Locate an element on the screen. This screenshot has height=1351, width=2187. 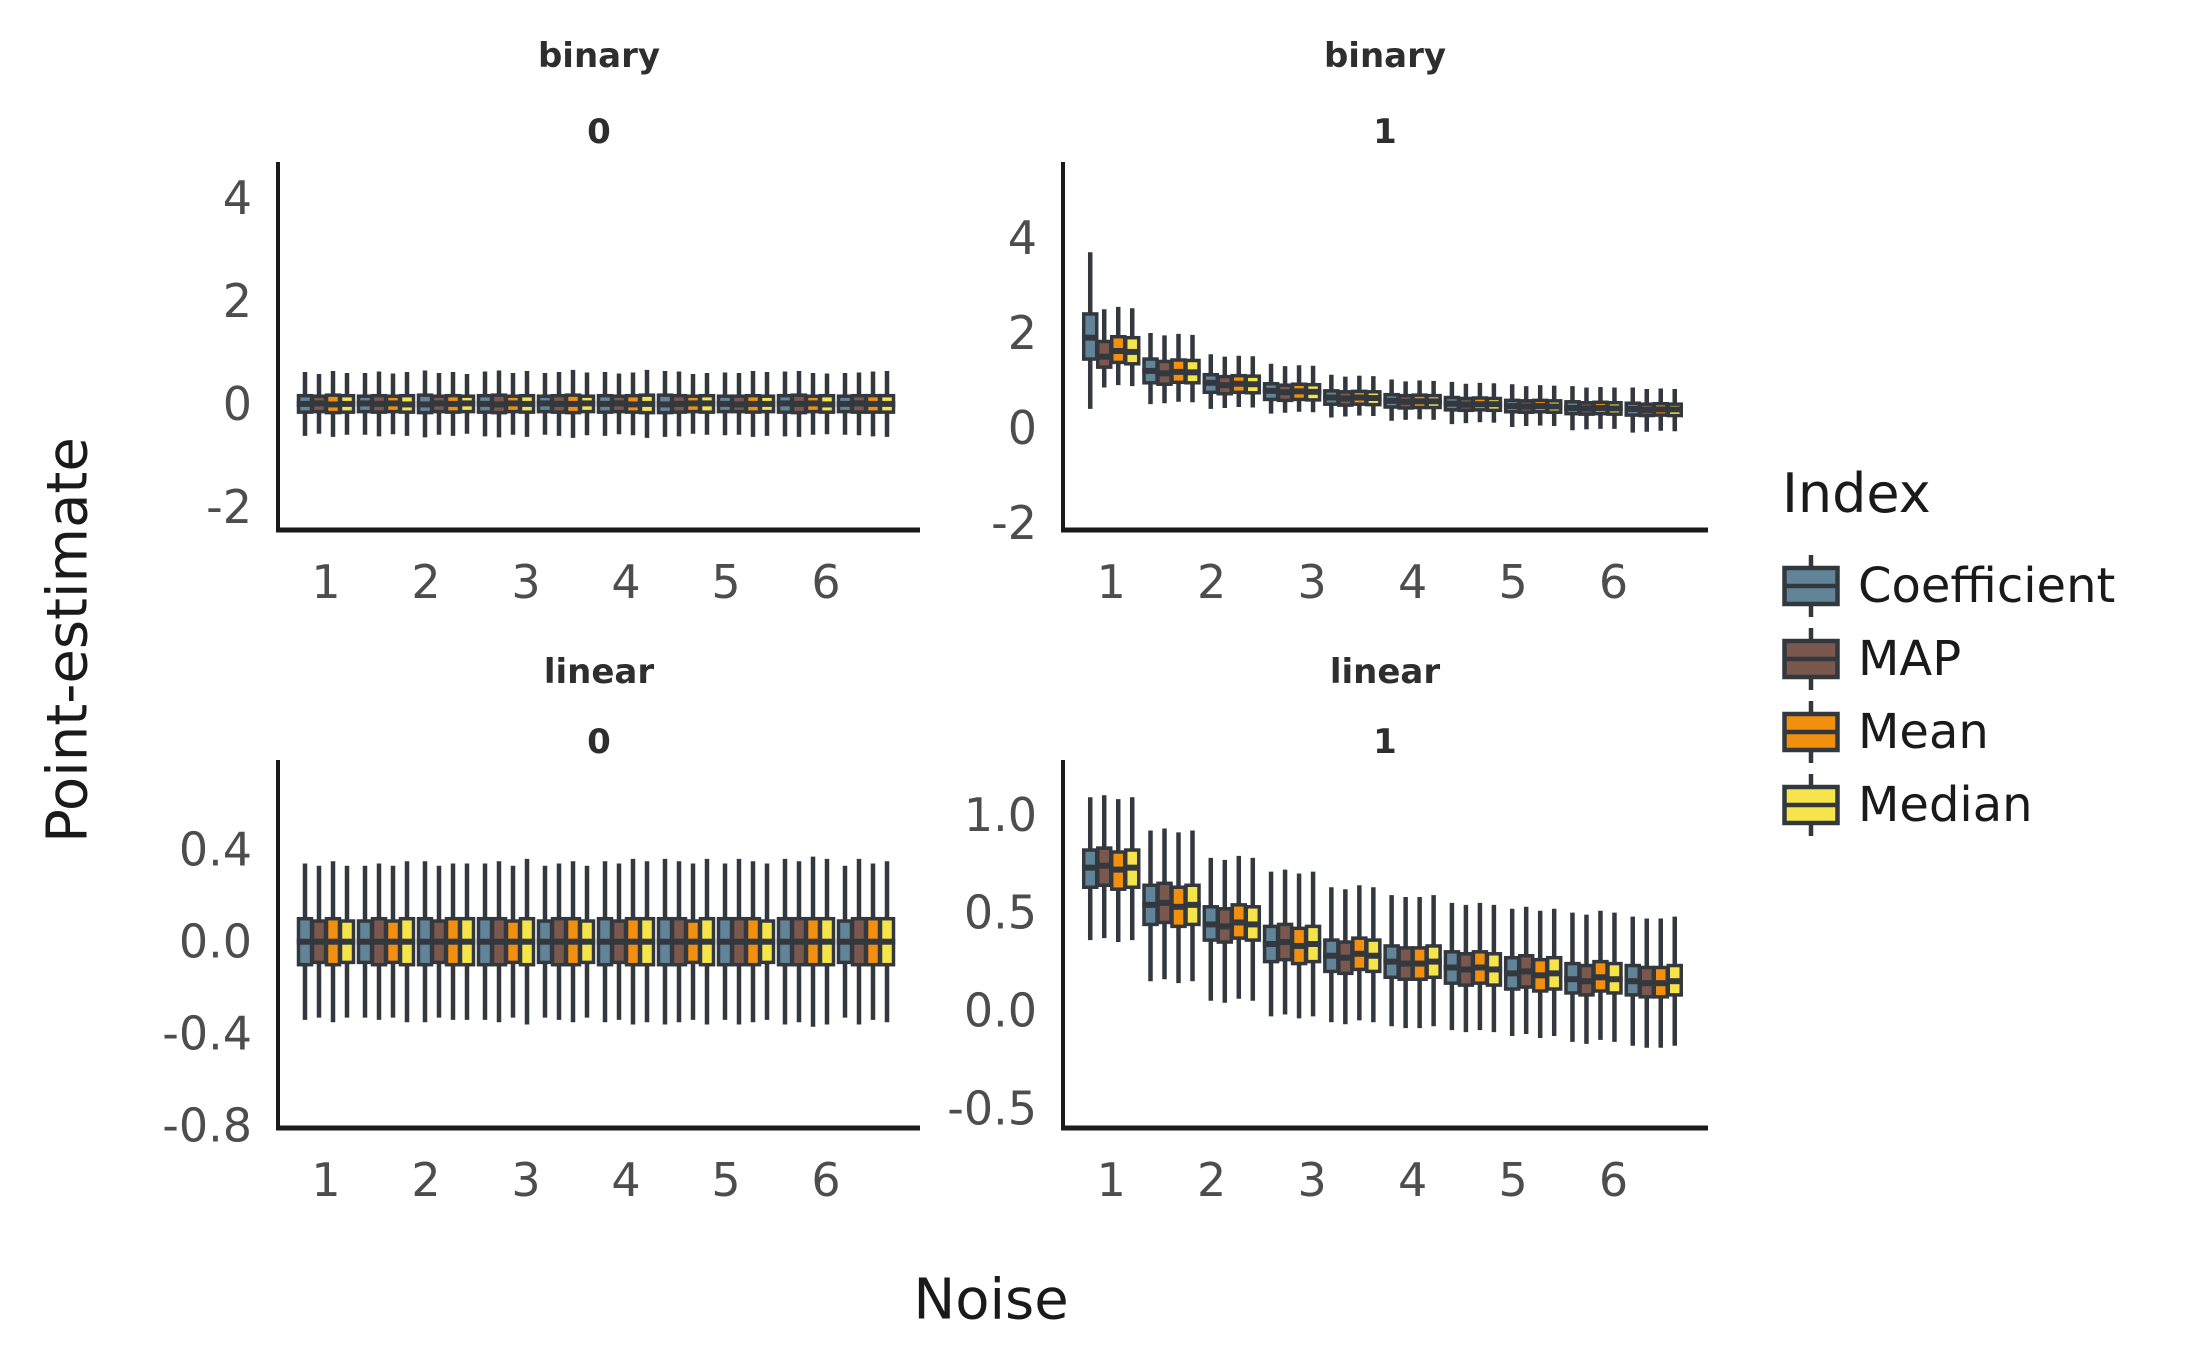
strip-label-col-0-bottom: 0 is located at coordinates (599, 742).